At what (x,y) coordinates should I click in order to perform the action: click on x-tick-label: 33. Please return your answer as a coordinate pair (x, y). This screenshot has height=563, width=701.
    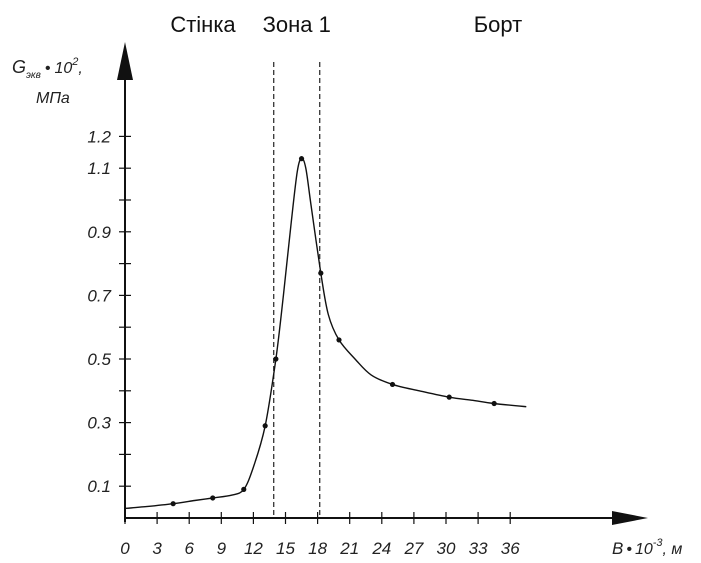
    Looking at the image, I should click on (478, 548).